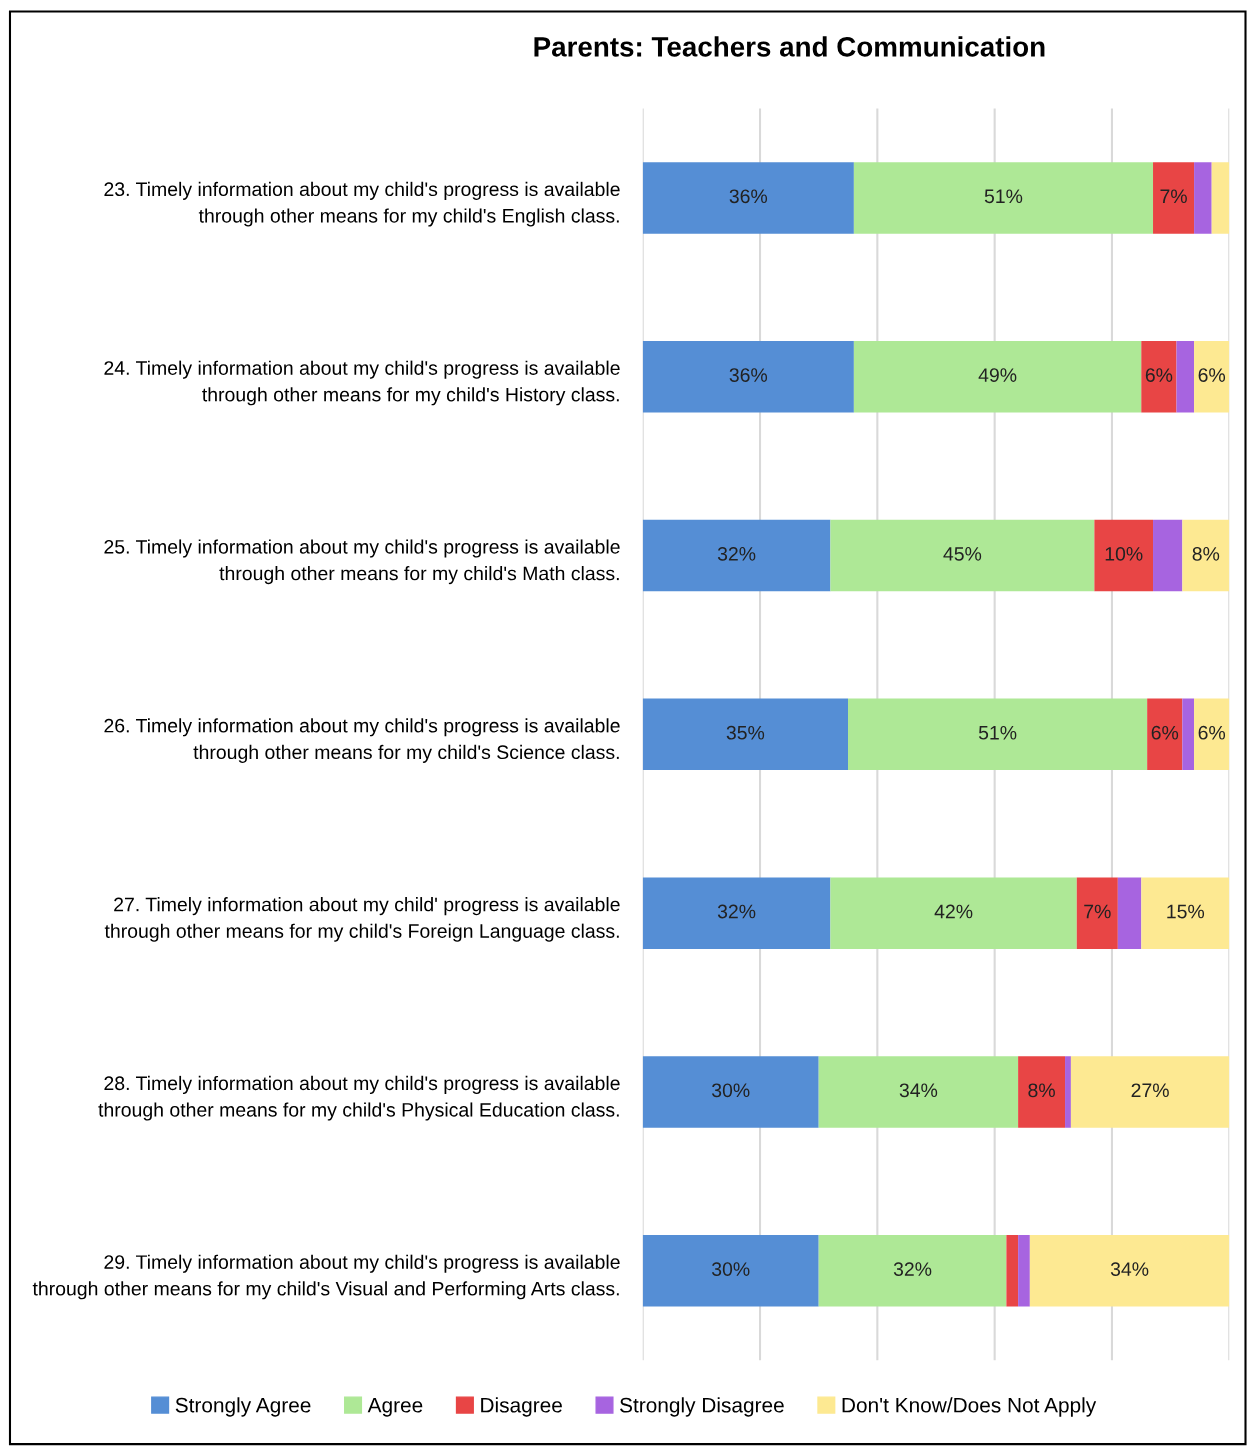 Image resolution: width=1248 pixels, height=1447 pixels. I want to click on legend-label: Disagree, so click(521, 1407).